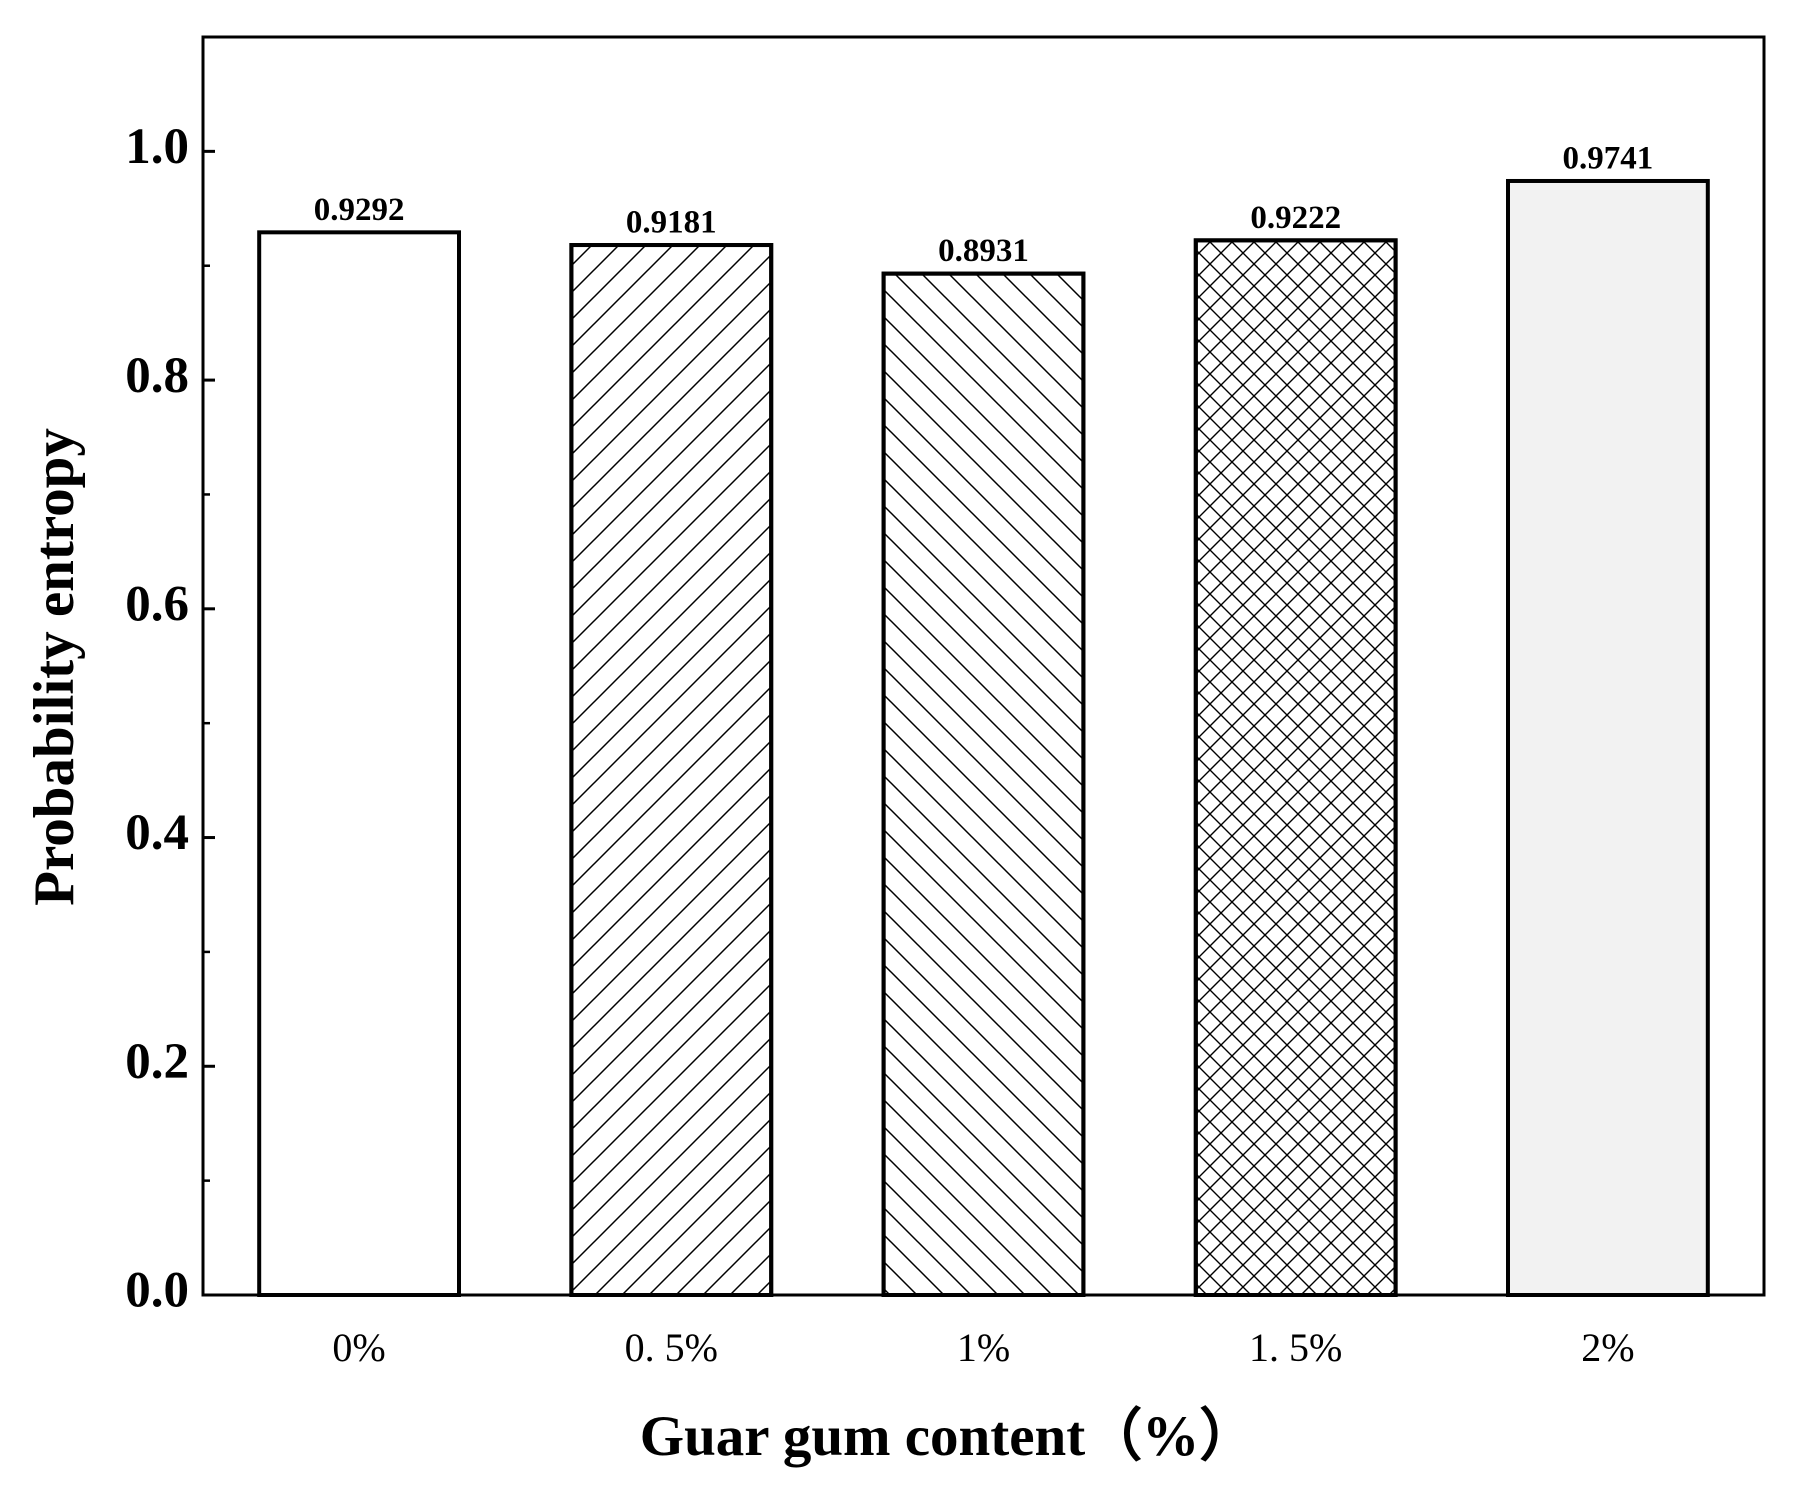 The height and width of the screenshot is (1506, 1800). What do you see at coordinates (983, 1347) in the screenshot?
I see `x-tick-label: 1%` at bounding box center [983, 1347].